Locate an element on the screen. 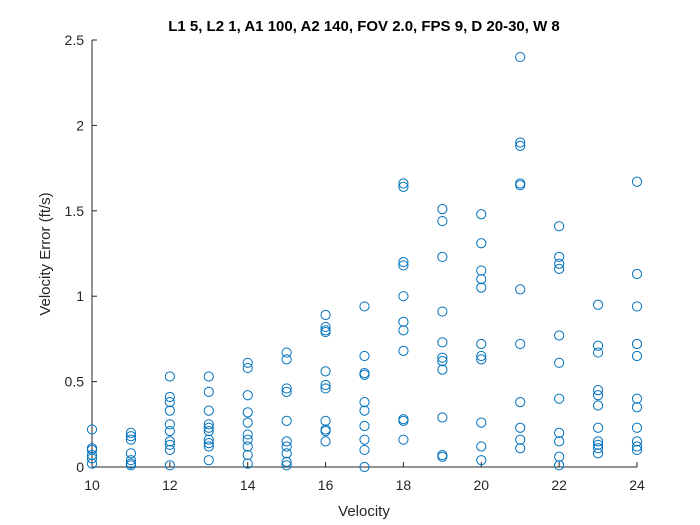 The image size is (700, 525). x-axis-title: Velocity is located at coordinates (364, 511).